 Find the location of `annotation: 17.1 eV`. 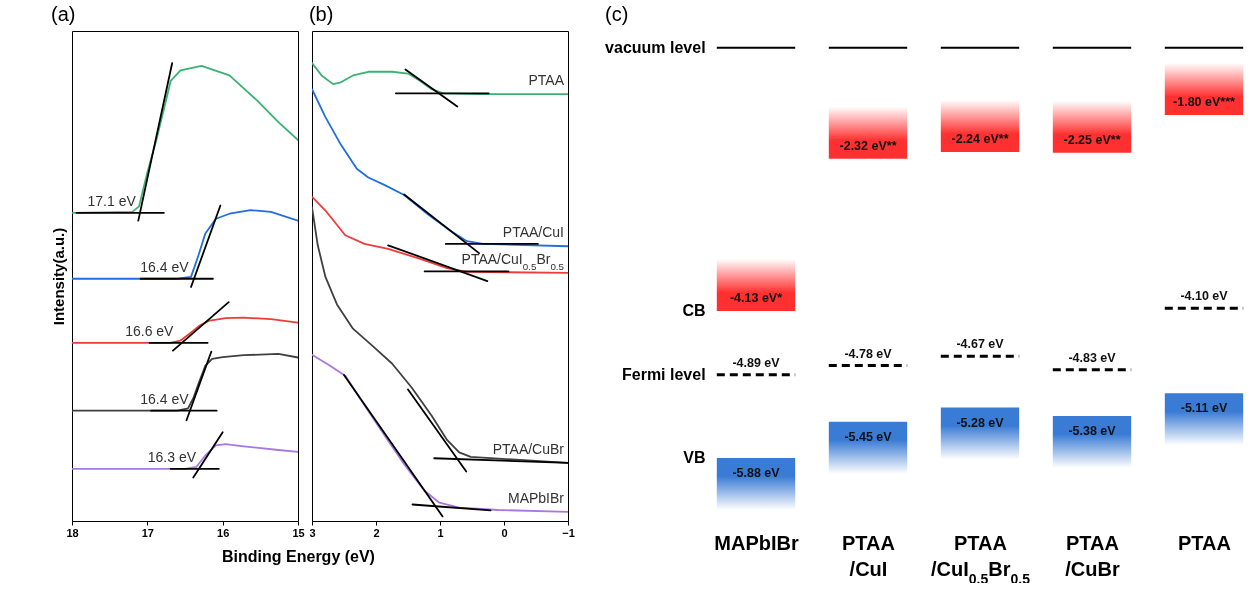

annotation: 17.1 eV is located at coordinates (112, 200).